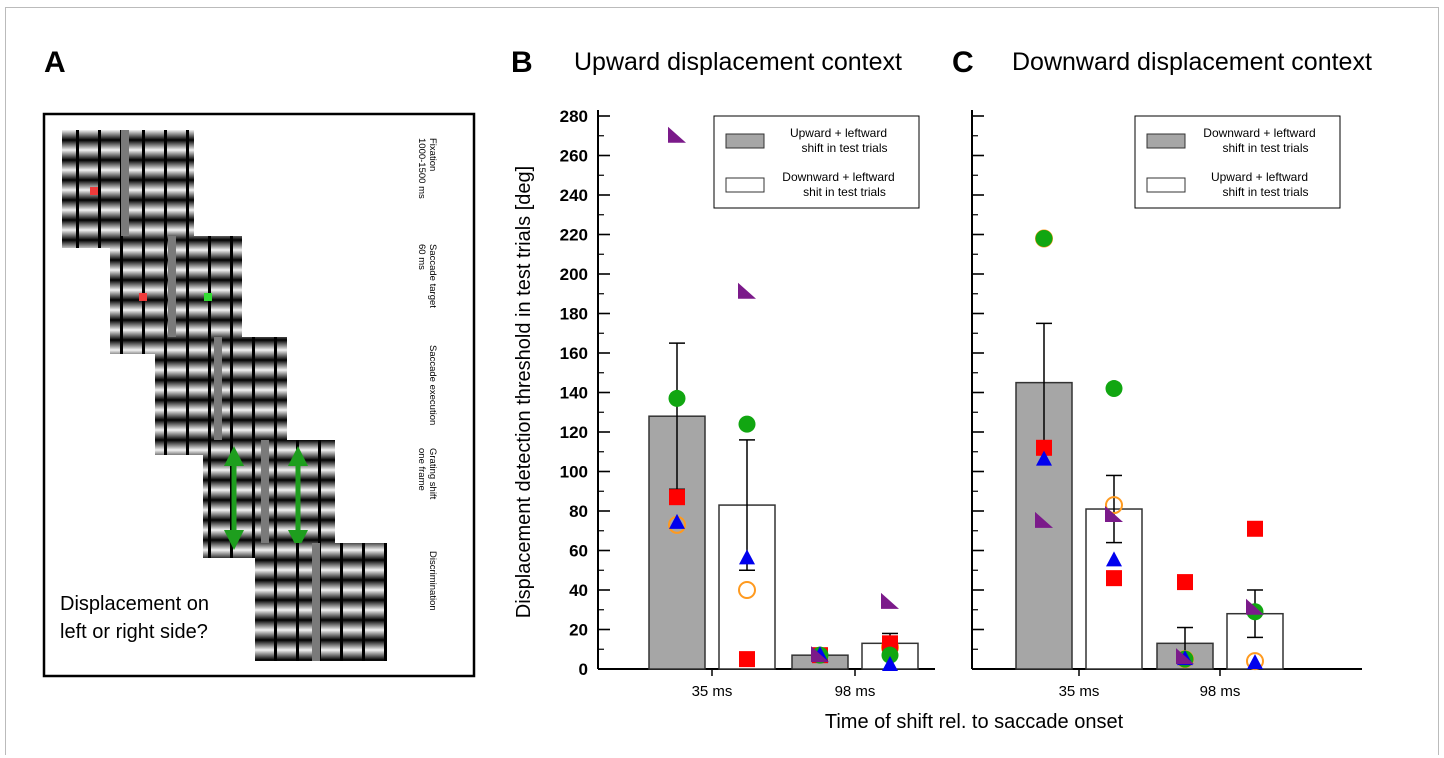 Image resolution: width=1444 pixels, height=758 pixels. Describe the element at coordinates (574, 393) in the screenshot. I see `y-tick-label: 140` at that location.